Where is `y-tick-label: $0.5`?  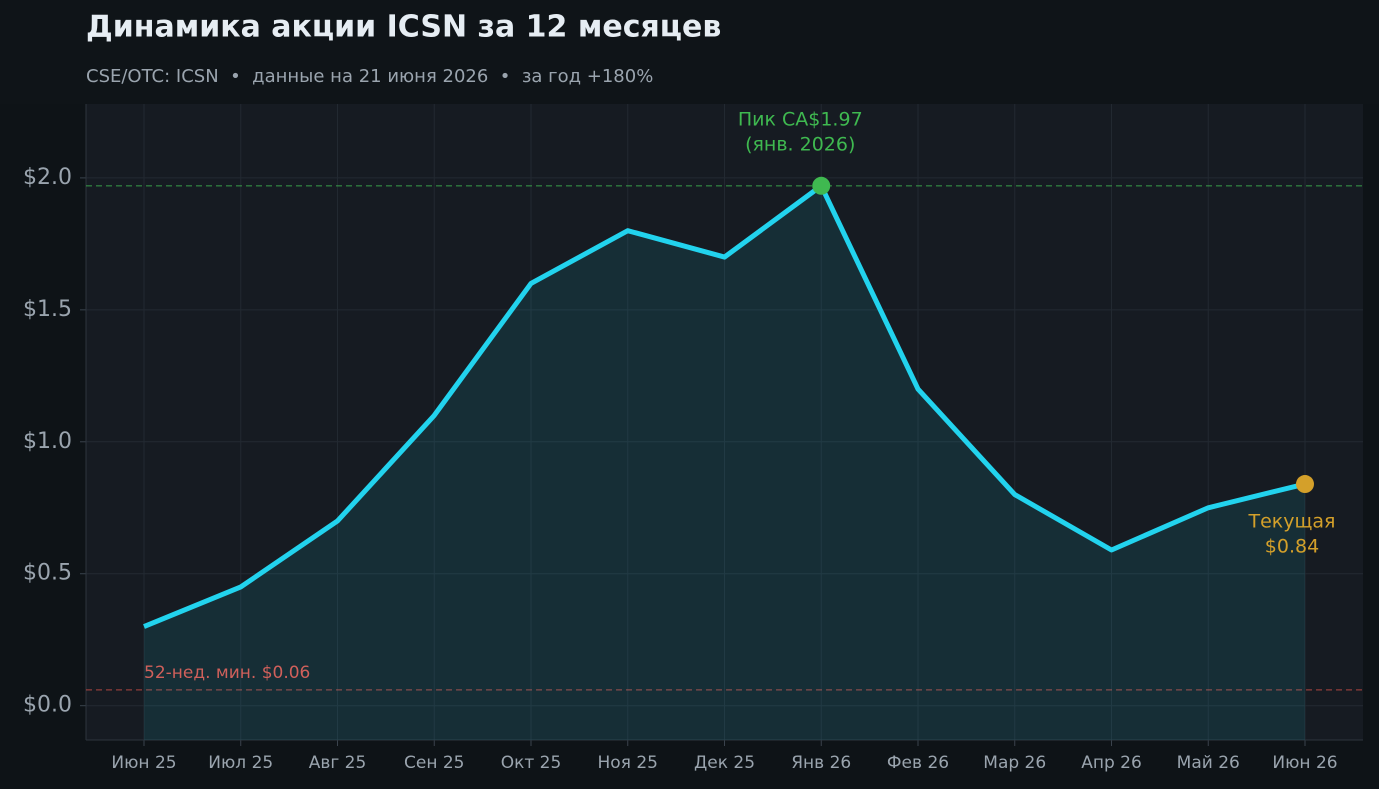
y-tick-label: $0.5 is located at coordinates (47, 573).